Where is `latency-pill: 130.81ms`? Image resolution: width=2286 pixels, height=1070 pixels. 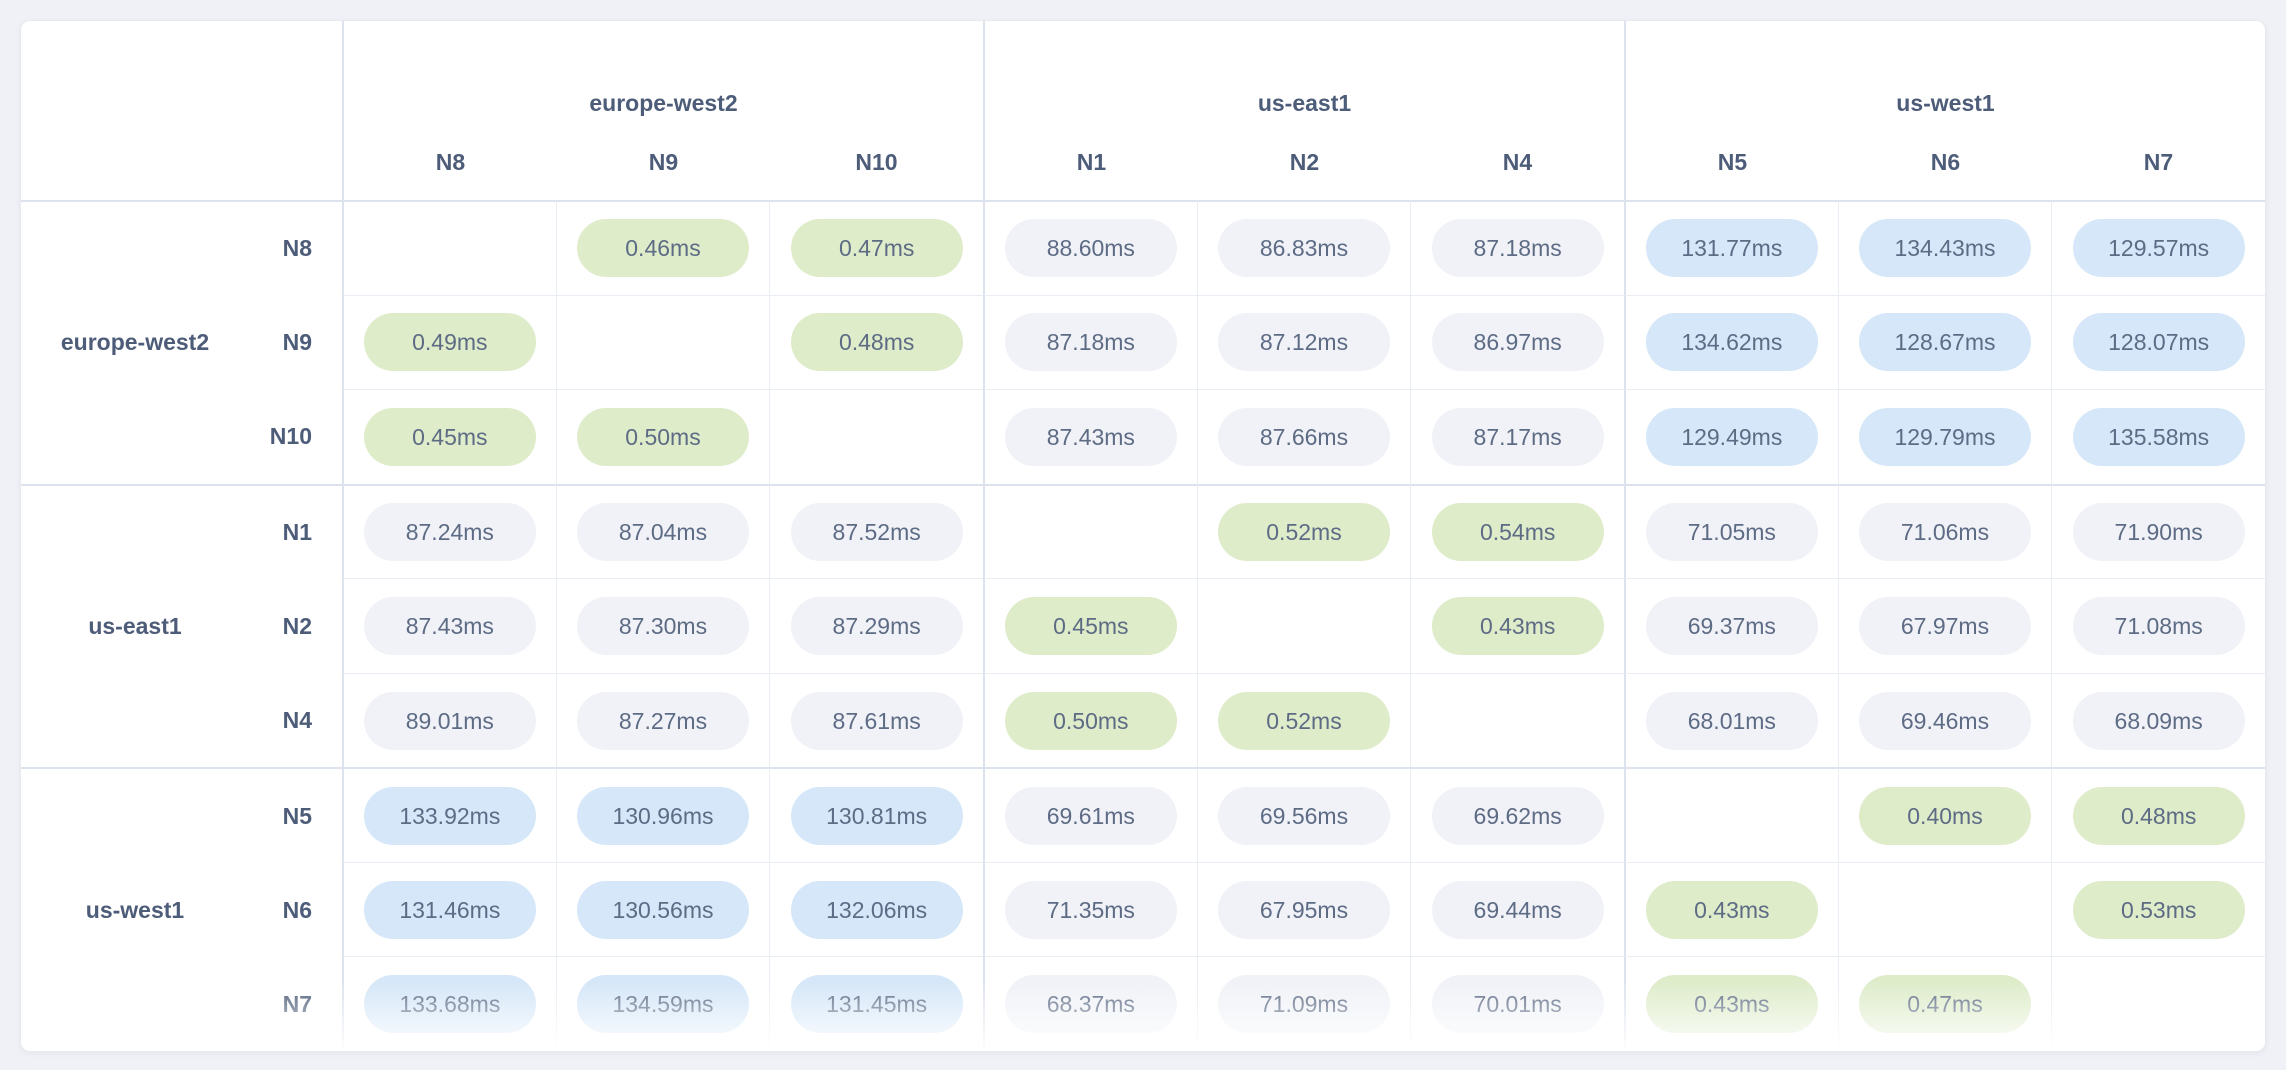 latency-pill: 130.81ms is located at coordinates (876, 815).